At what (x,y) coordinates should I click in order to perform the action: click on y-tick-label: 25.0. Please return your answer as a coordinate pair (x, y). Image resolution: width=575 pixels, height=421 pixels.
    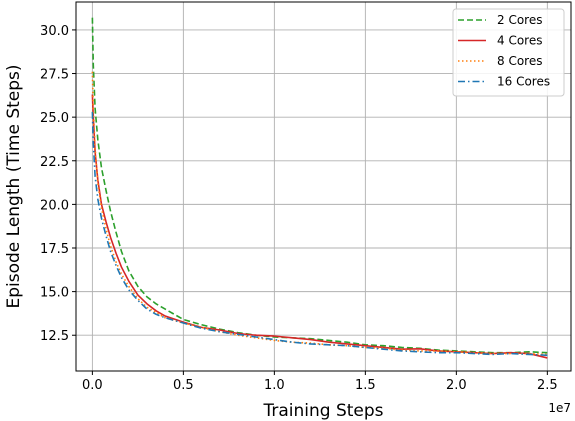
    Looking at the image, I should click on (54, 118).